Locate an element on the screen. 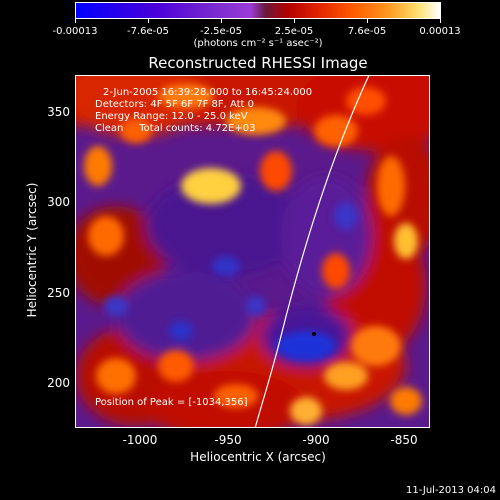 This screenshot has height=500, width=500. colorbar-tick-label: 0.00013 is located at coordinates (440, 31).